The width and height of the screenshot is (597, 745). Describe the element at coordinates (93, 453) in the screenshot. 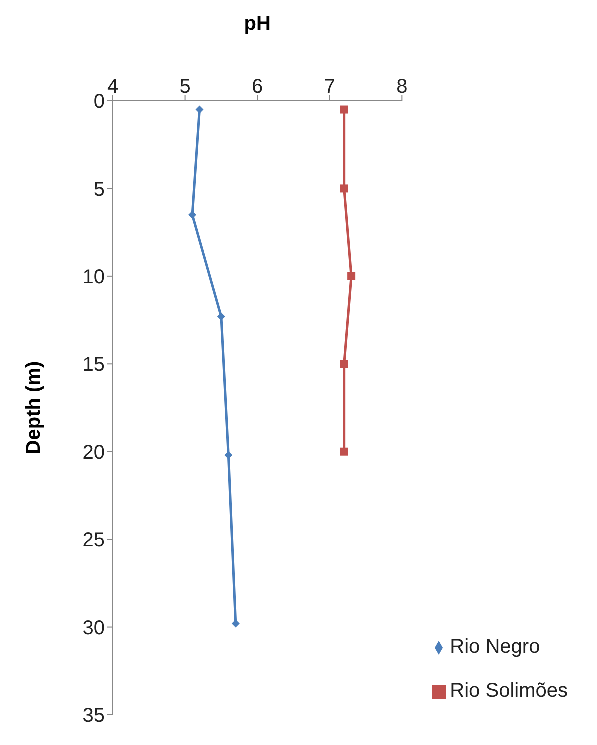

I see `y-tick-label: 20` at that location.